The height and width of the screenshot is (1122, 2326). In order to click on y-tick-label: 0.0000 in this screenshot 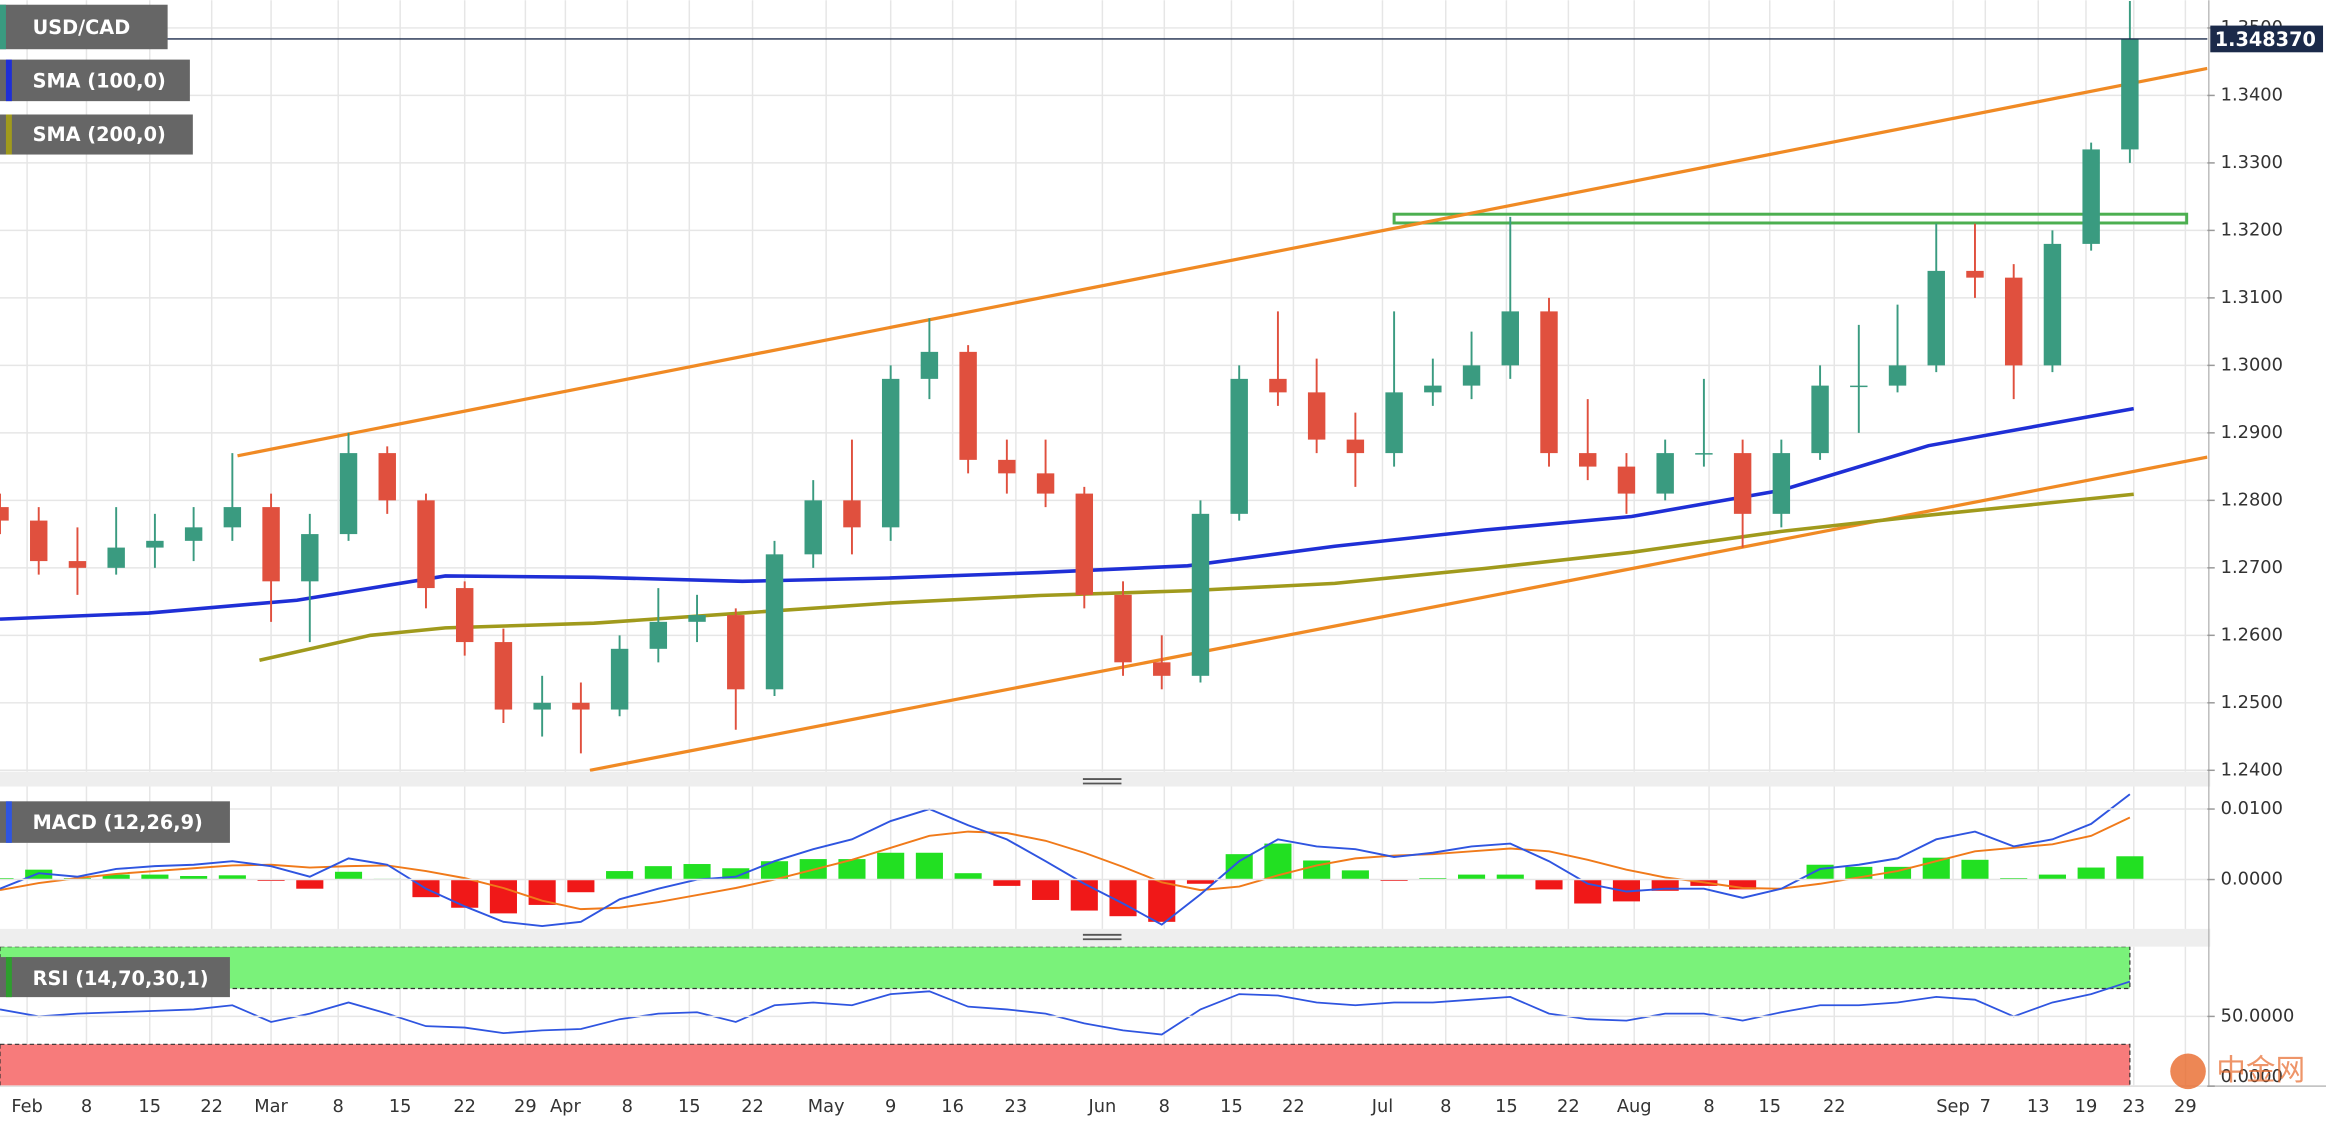, I will do `click(2252, 879)`.